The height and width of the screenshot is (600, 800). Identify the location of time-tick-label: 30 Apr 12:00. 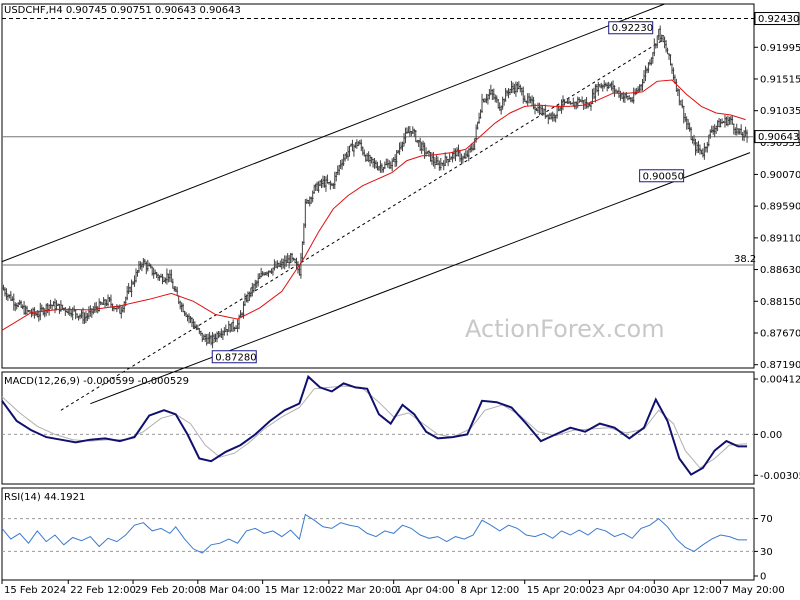
(688, 590).